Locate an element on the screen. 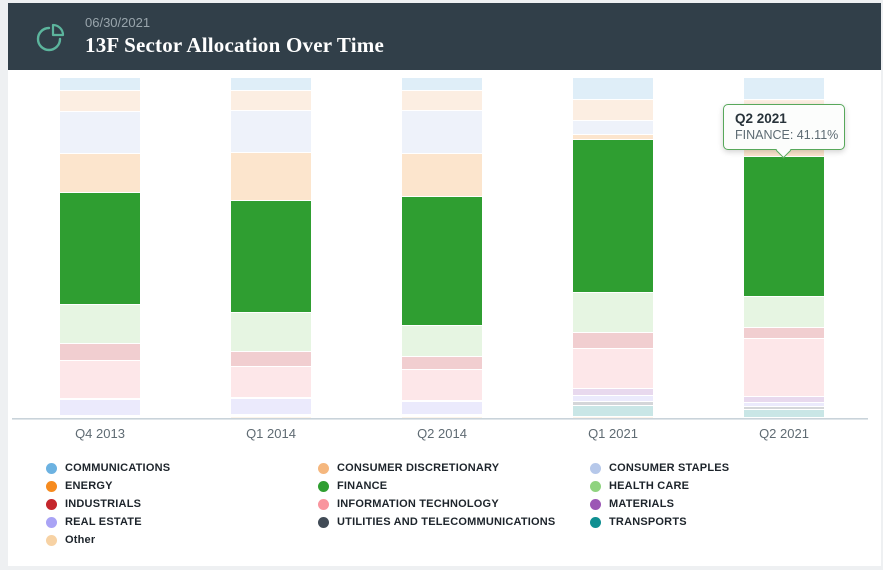  x-axis-label: Q1 2014 is located at coordinates (271, 433).